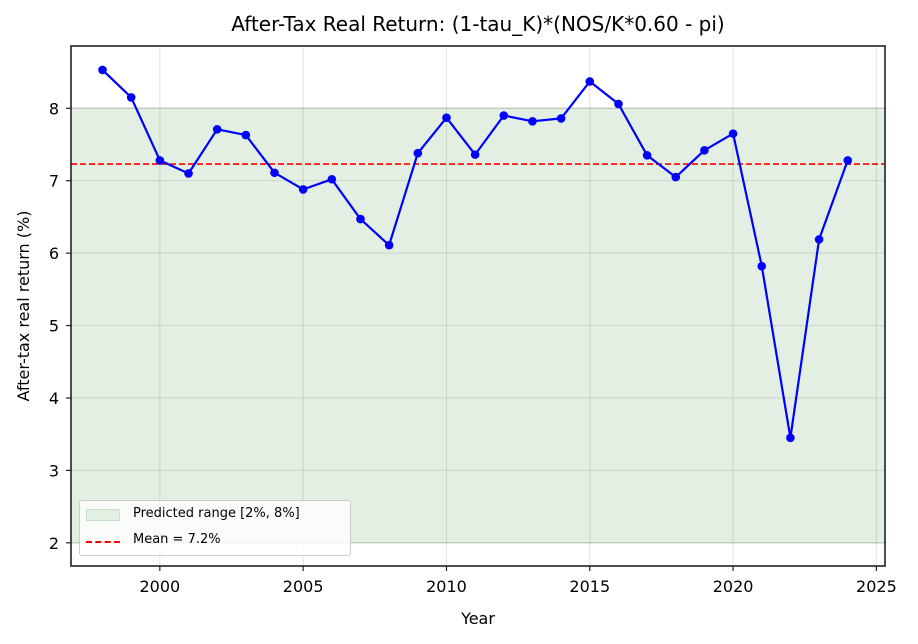 The image size is (918, 644). I want to click on x-tick-label: 2020, so click(733, 586).